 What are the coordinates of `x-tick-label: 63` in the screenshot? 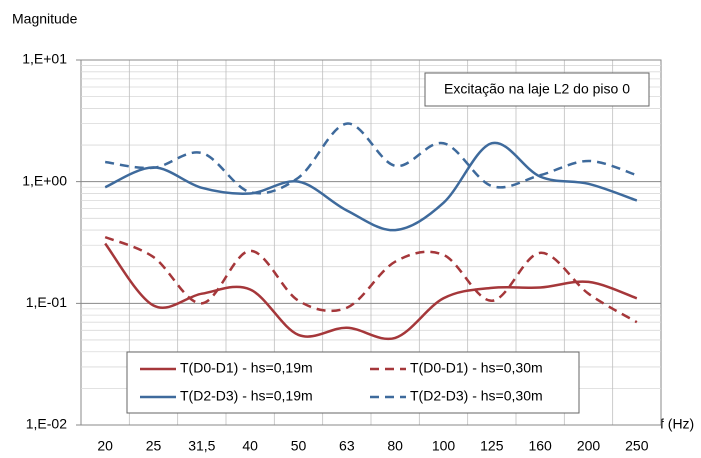 It's located at (347, 446).